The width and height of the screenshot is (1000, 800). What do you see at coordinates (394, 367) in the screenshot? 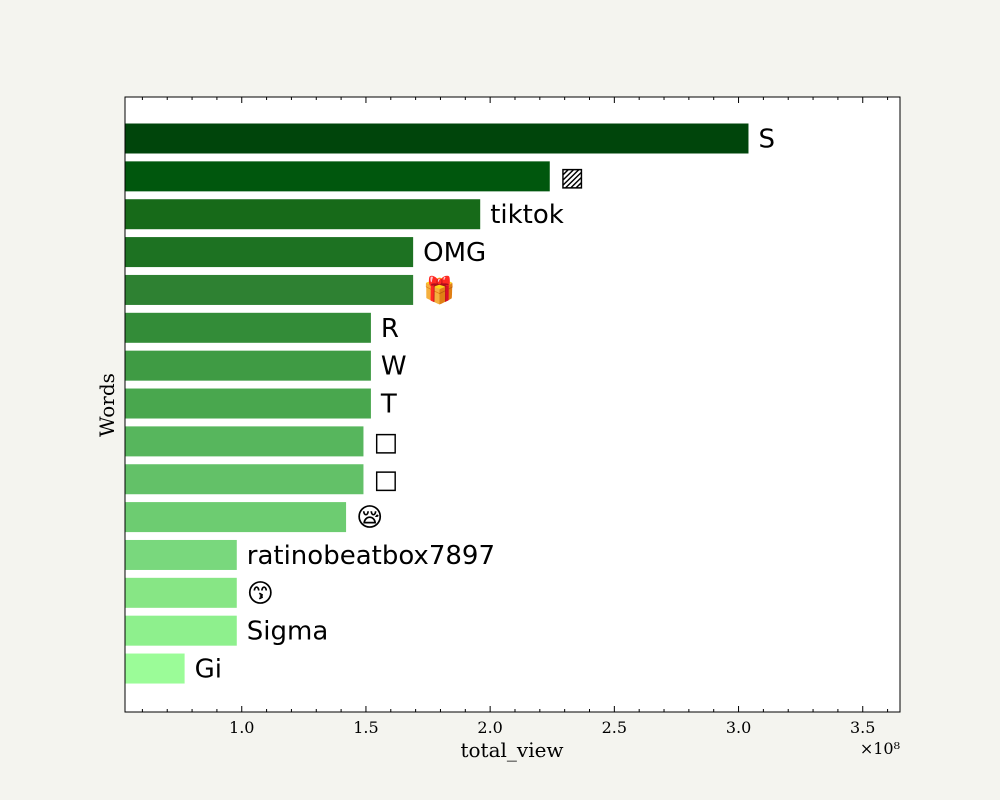
I see `bar-label-6: W` at bounding box center [394, 367].